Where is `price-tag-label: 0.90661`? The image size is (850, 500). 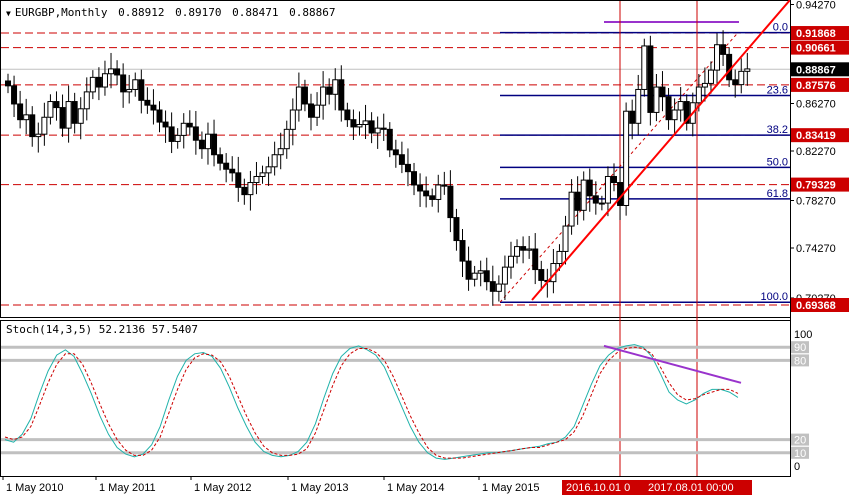
price-tag-label: 0.90661 is located at coordinates (816, 49).